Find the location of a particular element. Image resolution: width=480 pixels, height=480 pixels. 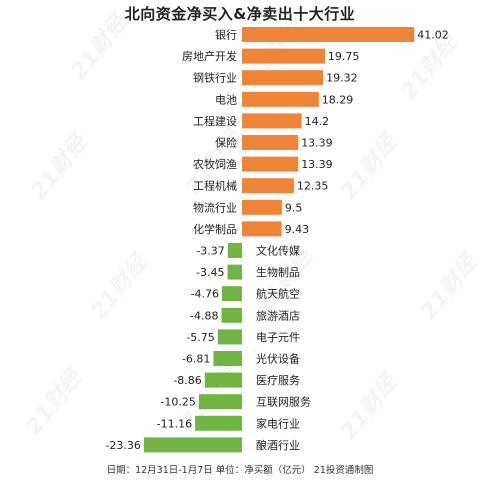

value-label: 12.35 is located at coordinates (313, 186).